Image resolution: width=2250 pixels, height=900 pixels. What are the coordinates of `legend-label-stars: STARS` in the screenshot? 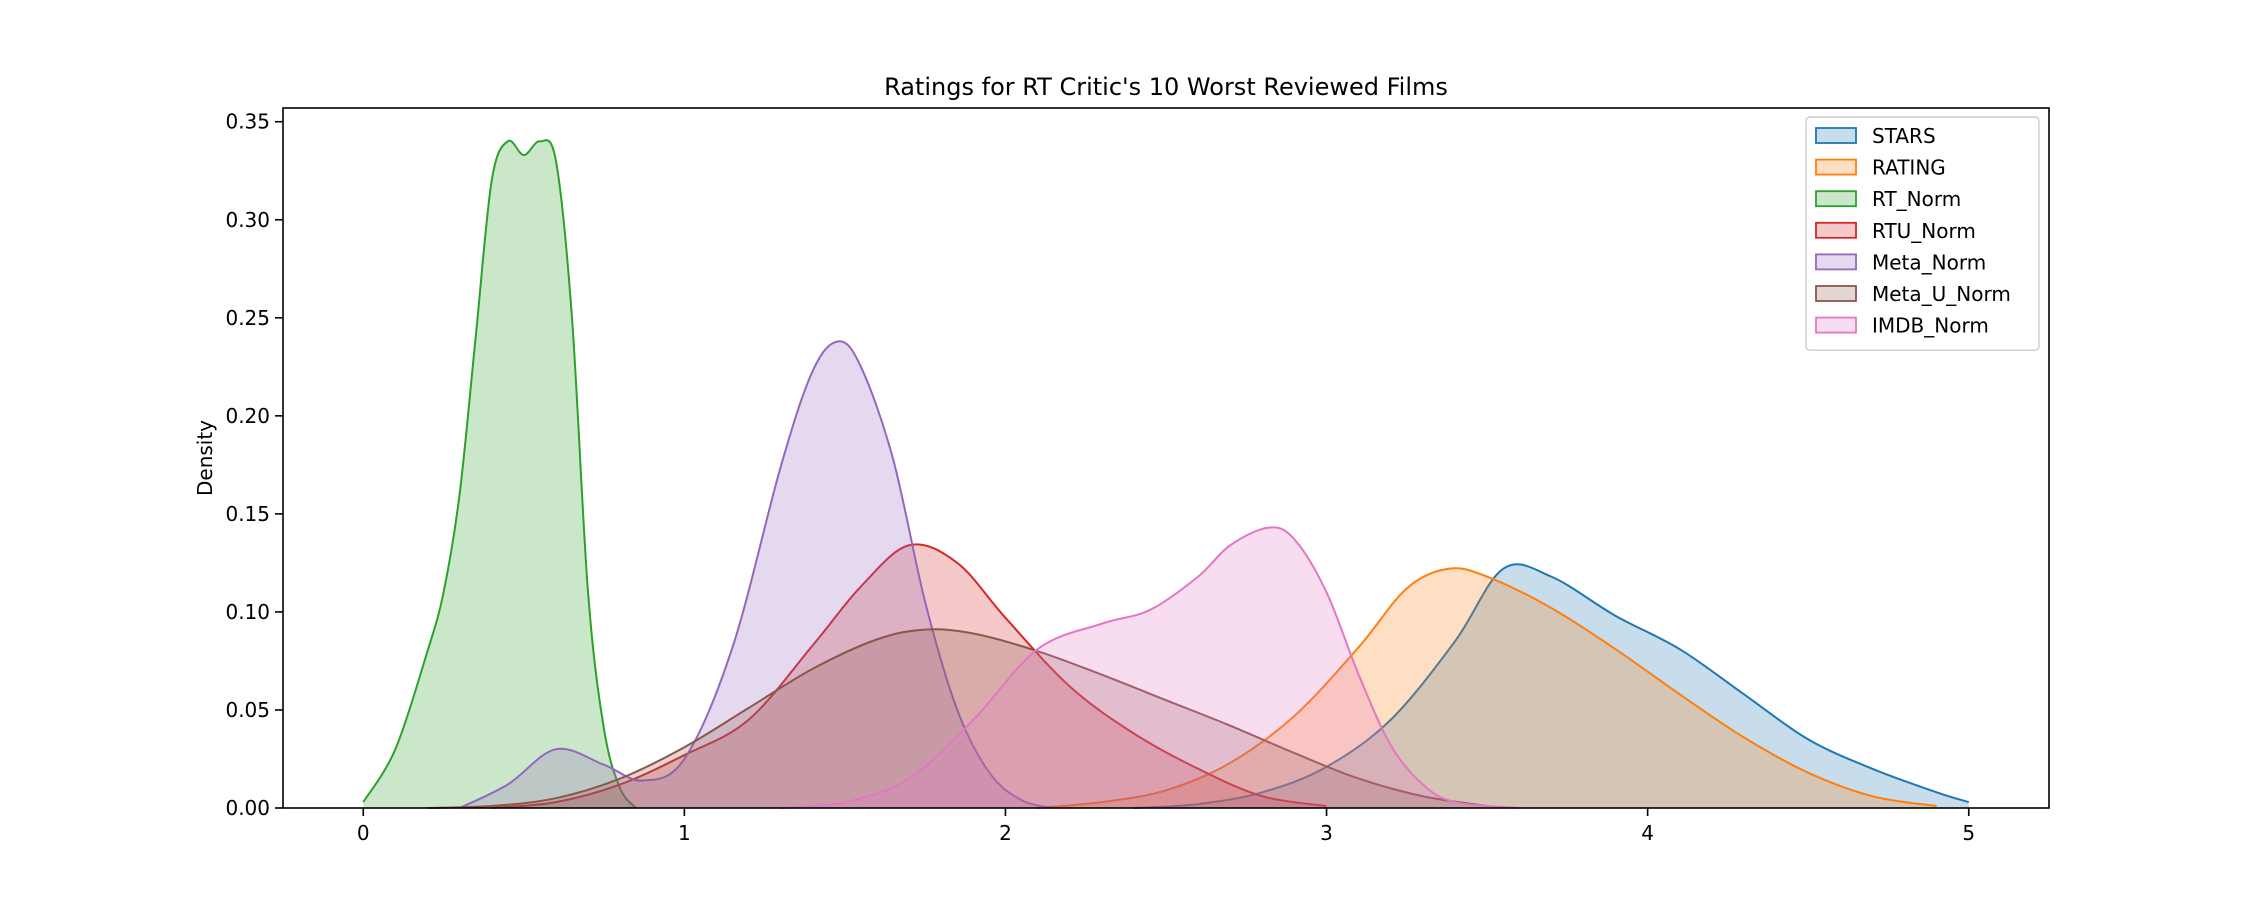 It's located at (1904, 136).